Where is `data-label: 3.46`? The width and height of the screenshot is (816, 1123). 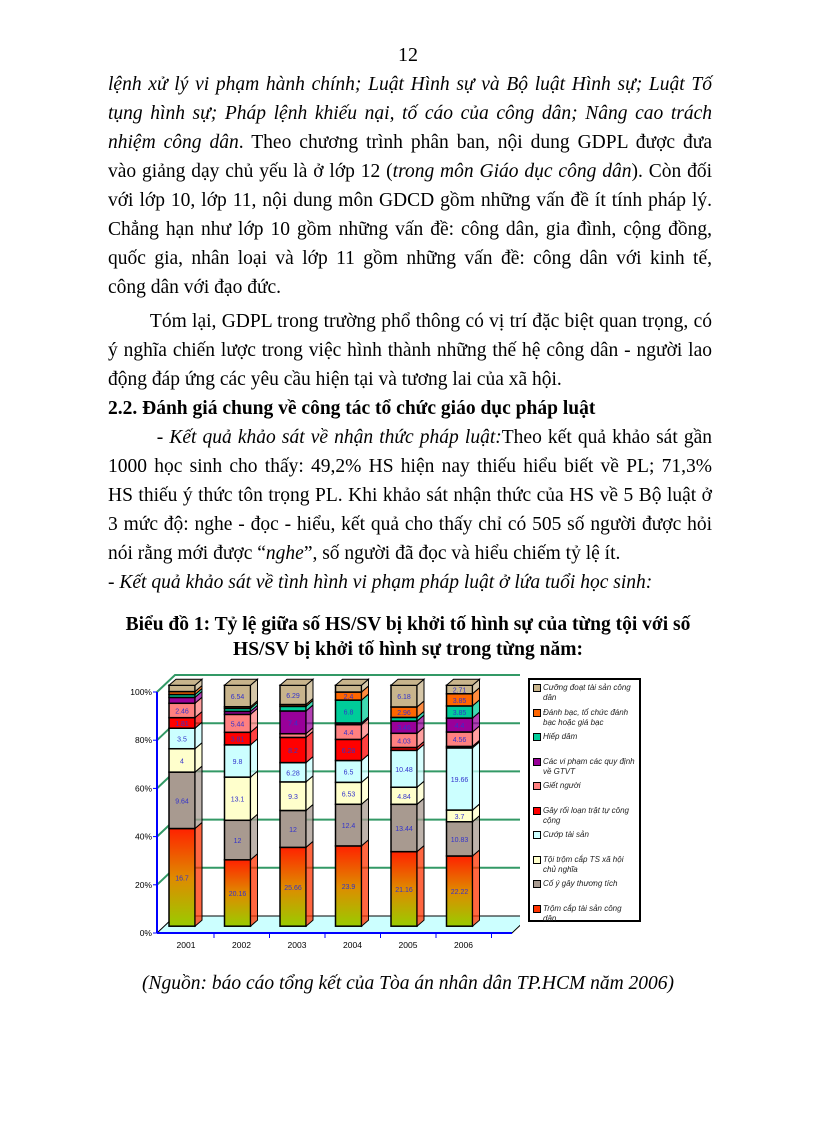 data-label: 3.46 is located at coordinates (404, 728).